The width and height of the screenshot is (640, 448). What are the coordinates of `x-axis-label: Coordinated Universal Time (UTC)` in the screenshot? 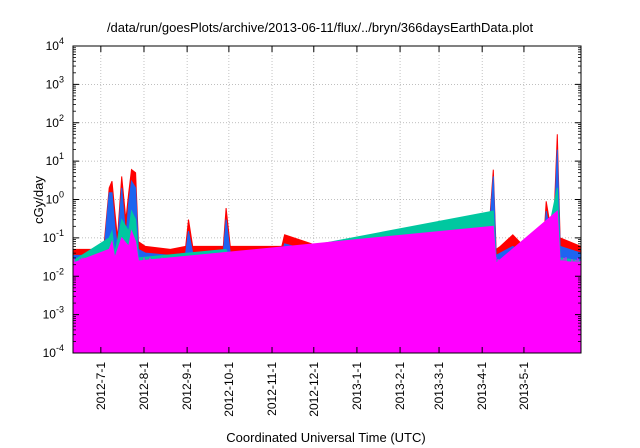 It's located at (325, 437).